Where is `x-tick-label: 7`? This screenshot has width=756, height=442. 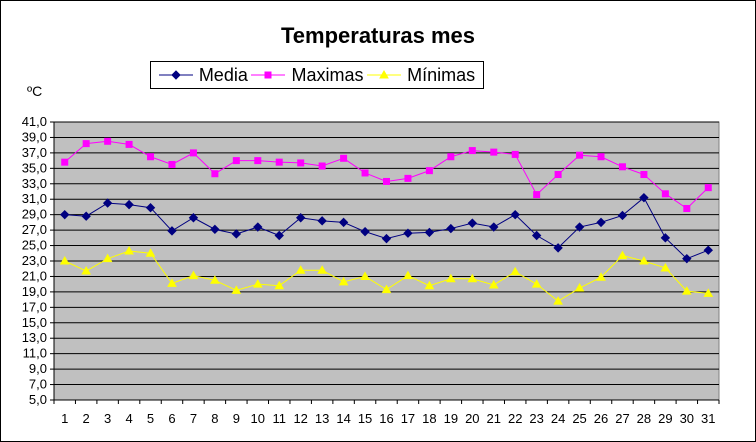 x-tick-label: 7 is located at coordinates (193, 418).